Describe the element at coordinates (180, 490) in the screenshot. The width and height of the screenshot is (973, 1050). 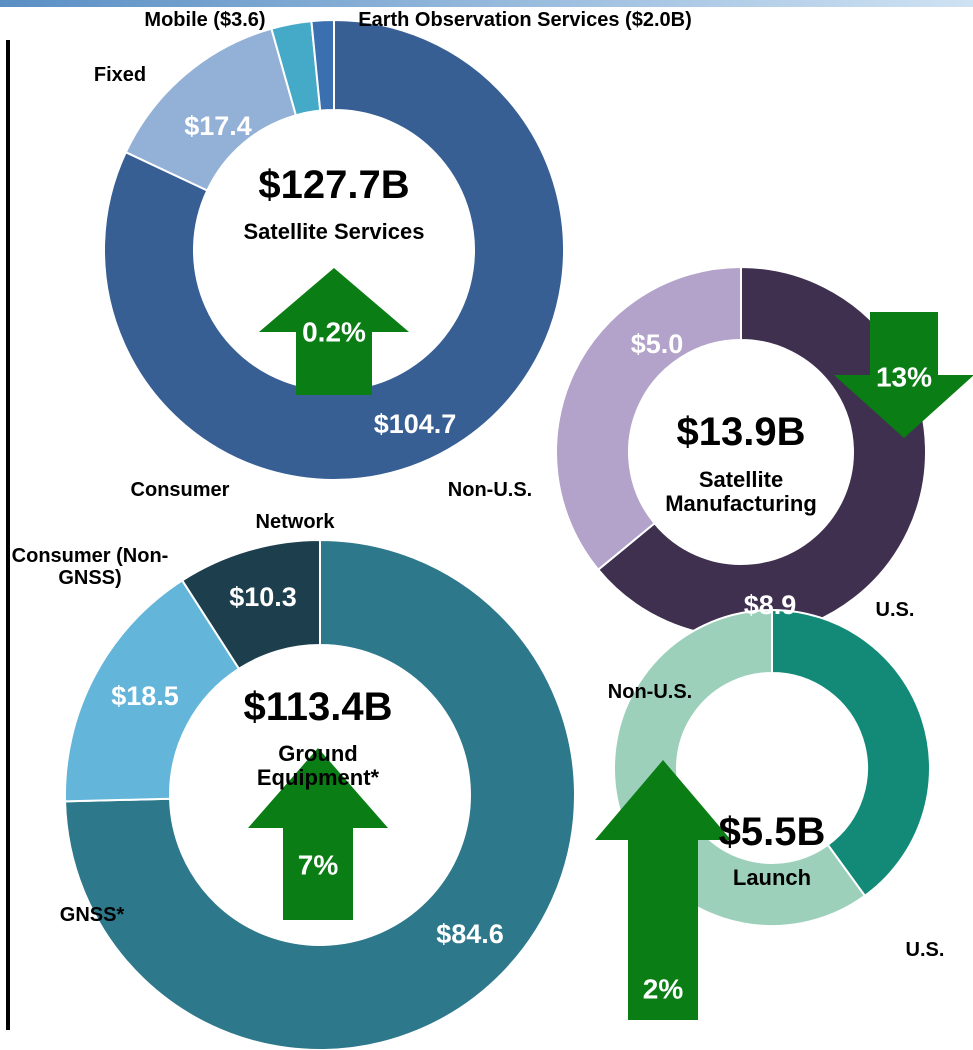
I see `category-label: Consumer` at that location.